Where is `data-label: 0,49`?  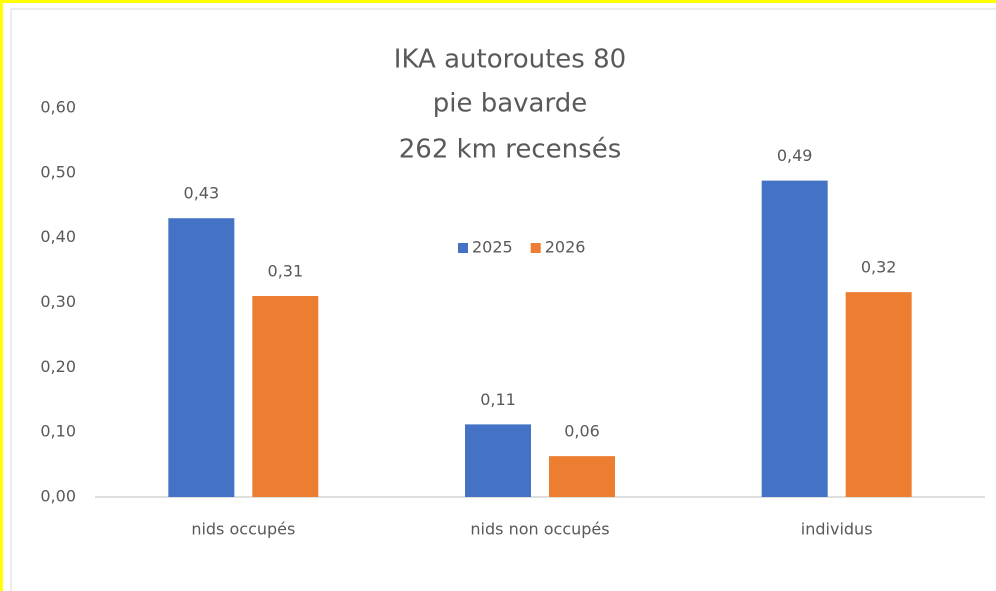 data-label: 0,49 is located at coordinates (795, 155).